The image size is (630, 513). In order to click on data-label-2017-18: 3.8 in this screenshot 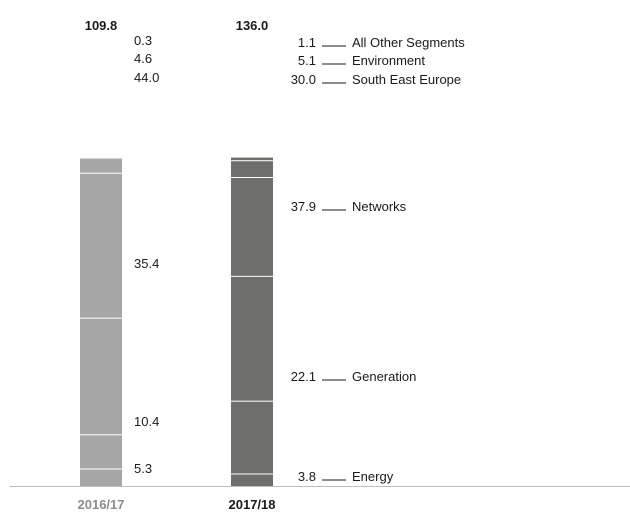, I will do `click(307, 476)`.